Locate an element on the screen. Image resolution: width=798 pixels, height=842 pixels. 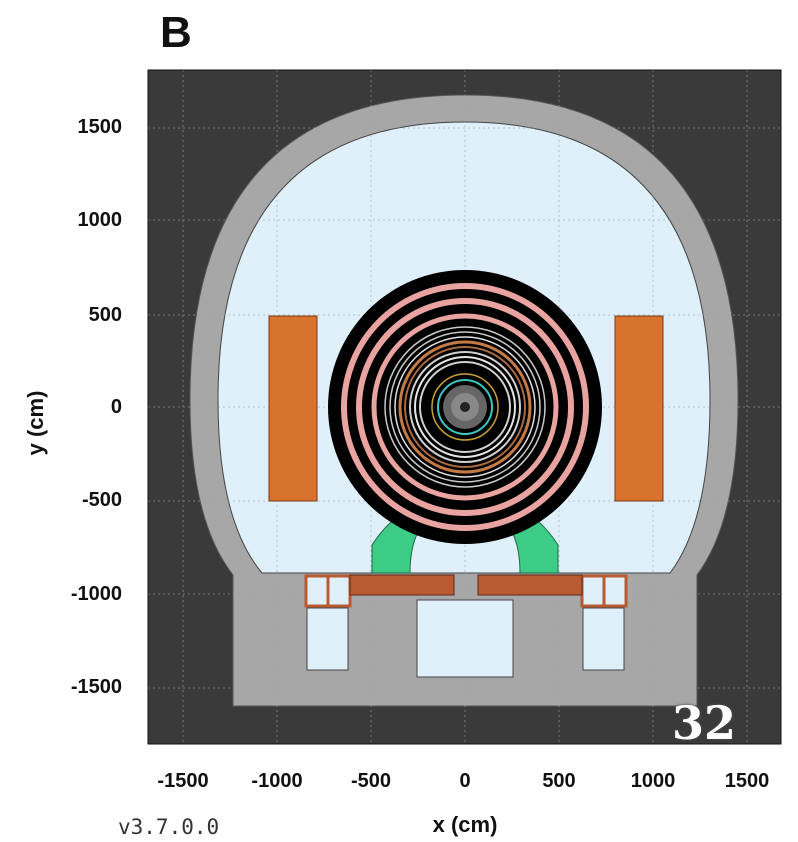
right-platform is located at coordinates (530, 585).